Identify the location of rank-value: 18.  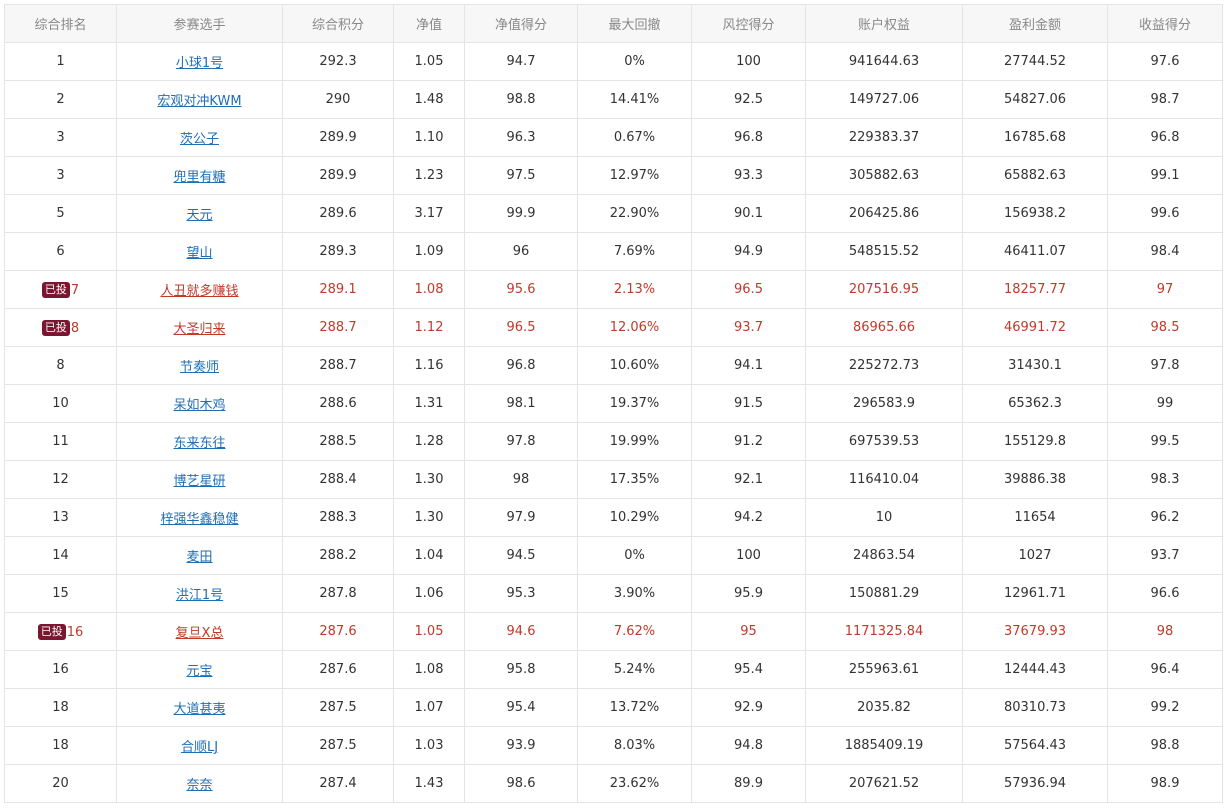
(60, 745).